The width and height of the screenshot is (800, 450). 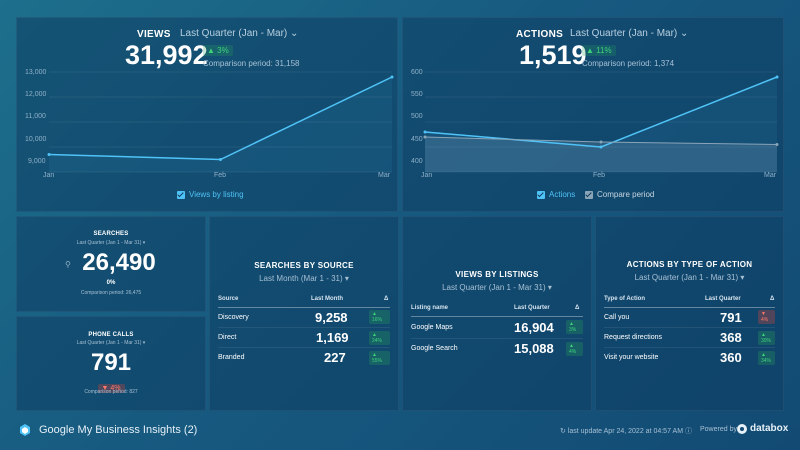 I want to click on table-row: Request directions 368 ▲ 30%, so click(x=689, y=337).